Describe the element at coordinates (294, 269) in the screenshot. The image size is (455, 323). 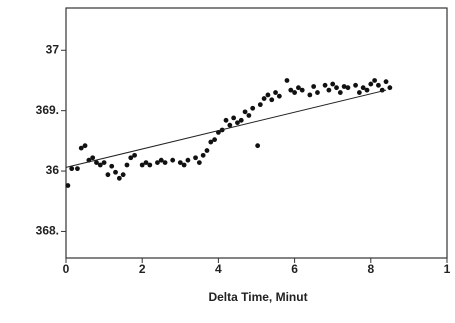
I see `x-tick-label: 6` at that location.